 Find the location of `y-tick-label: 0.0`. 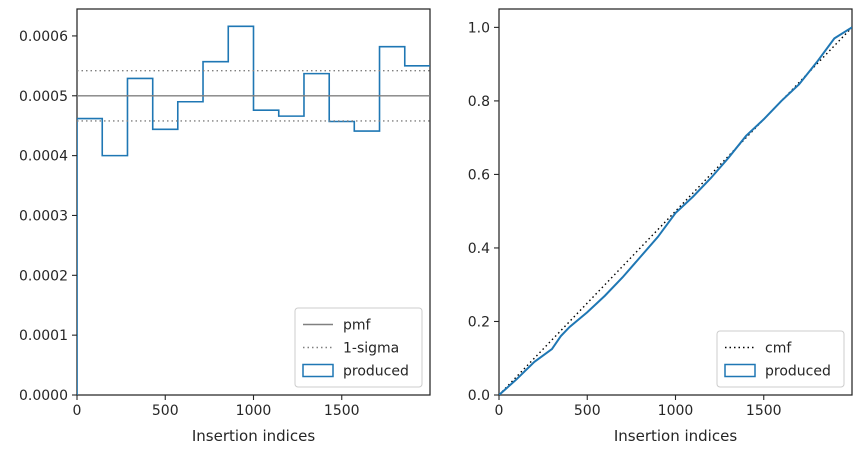

y-tick-label: 0.0 is located at coordinates (479, 396).